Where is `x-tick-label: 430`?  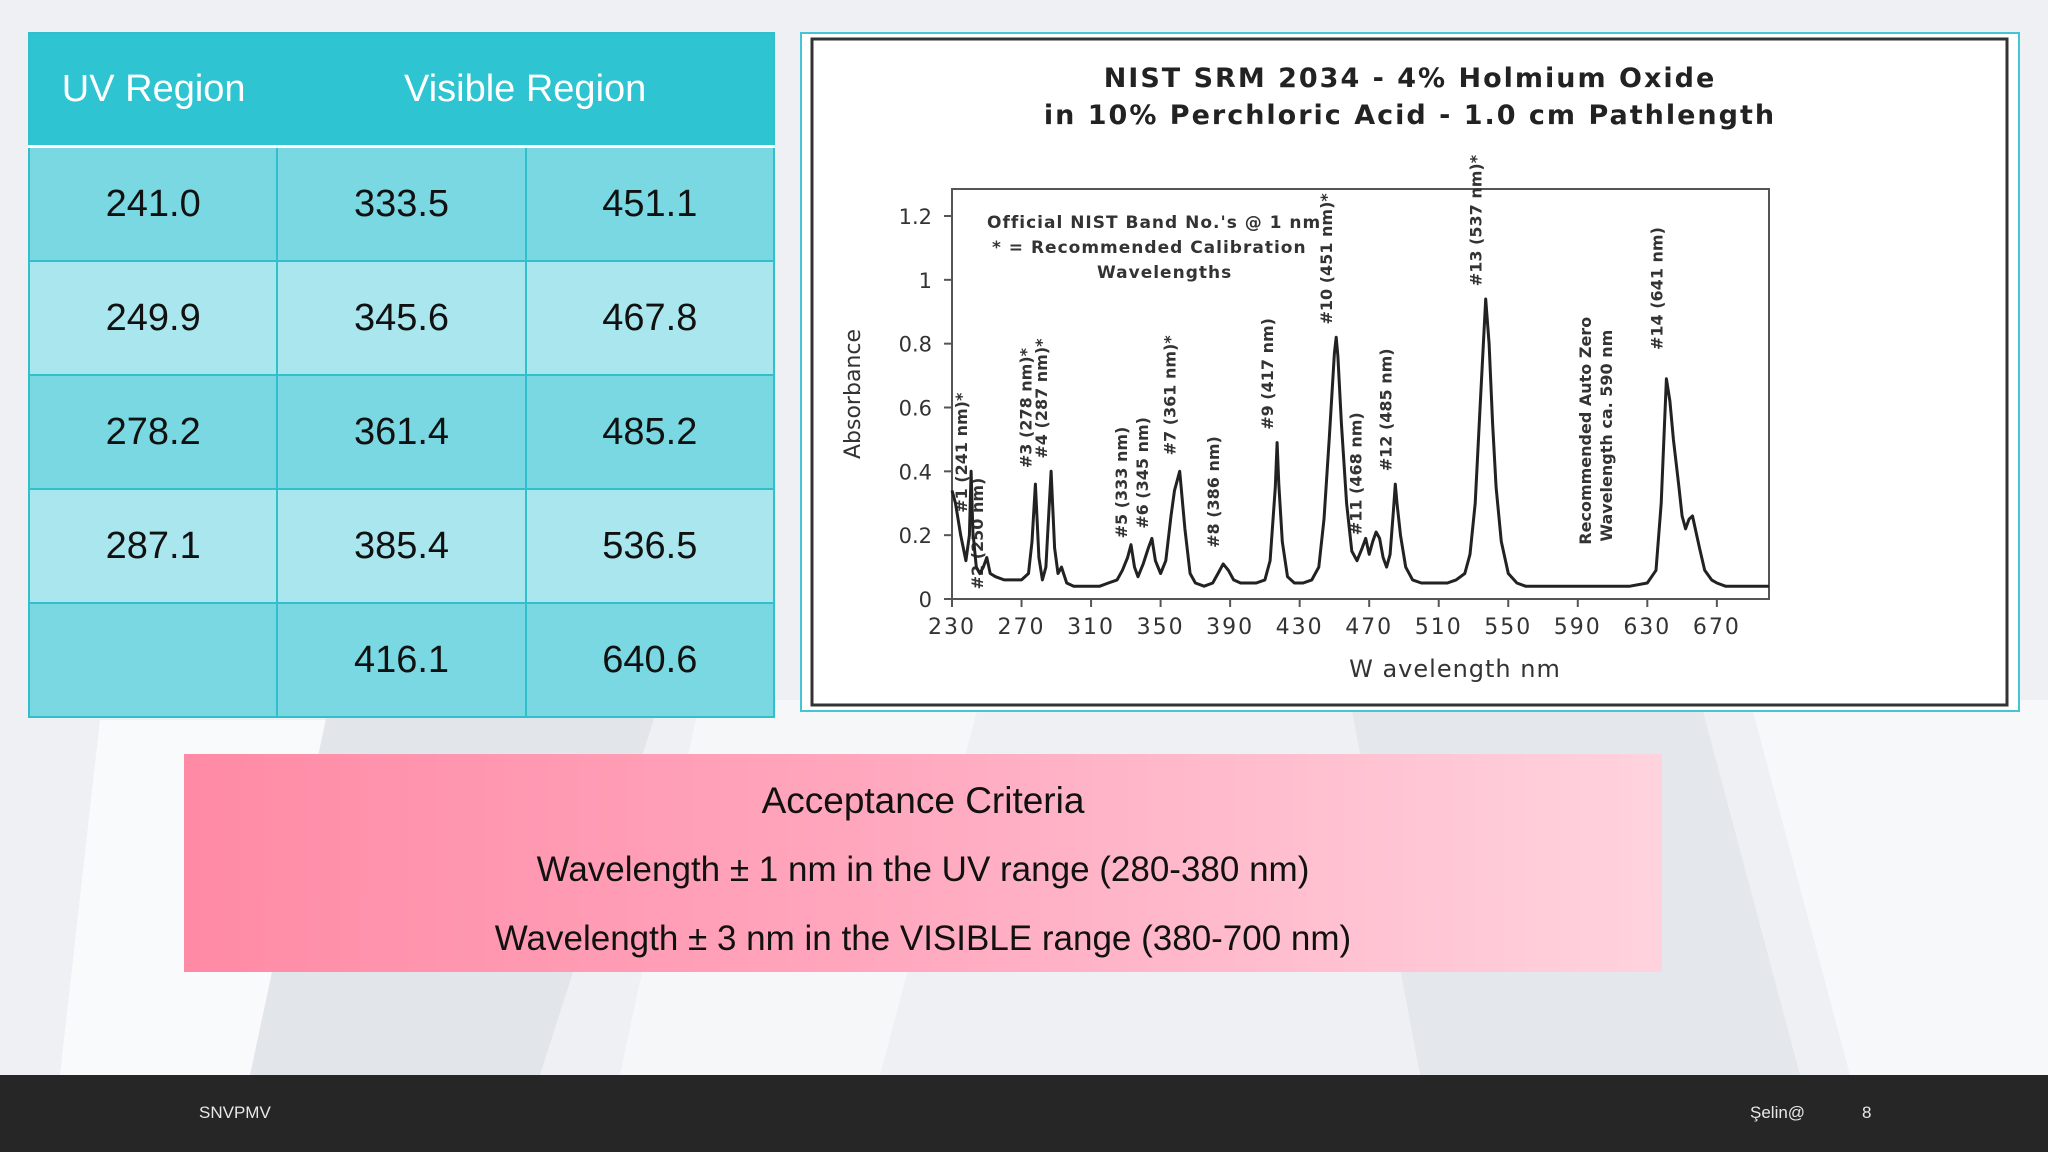 x-tick-label: 430 is located at coordinates (1300, 627).